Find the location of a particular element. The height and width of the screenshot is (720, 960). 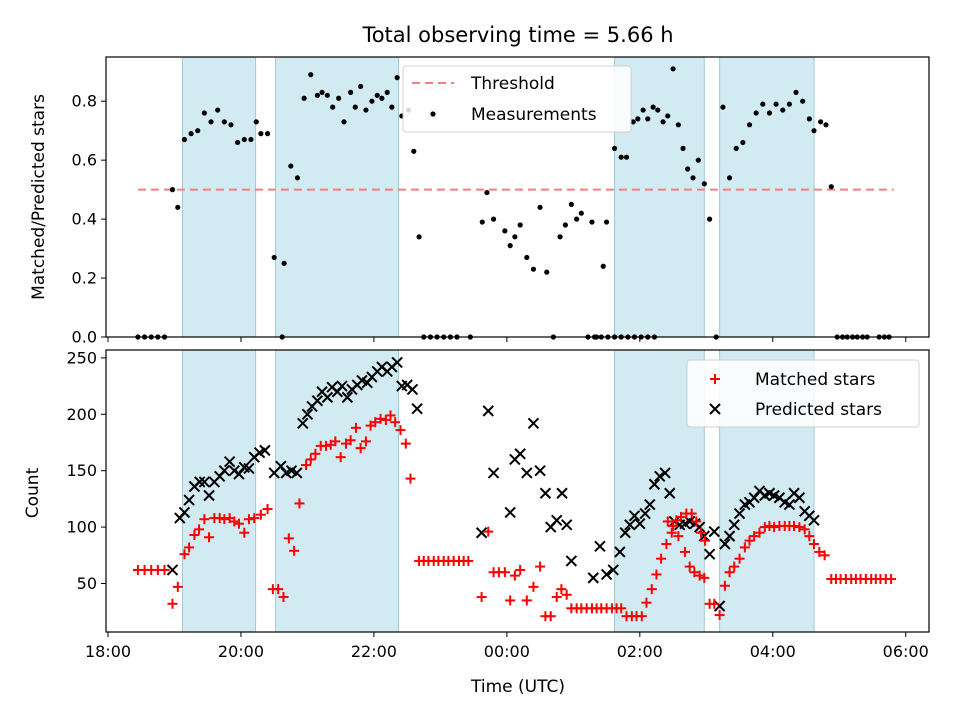

legend-measurements-label: Measurements is located at coordinates (534, 115).